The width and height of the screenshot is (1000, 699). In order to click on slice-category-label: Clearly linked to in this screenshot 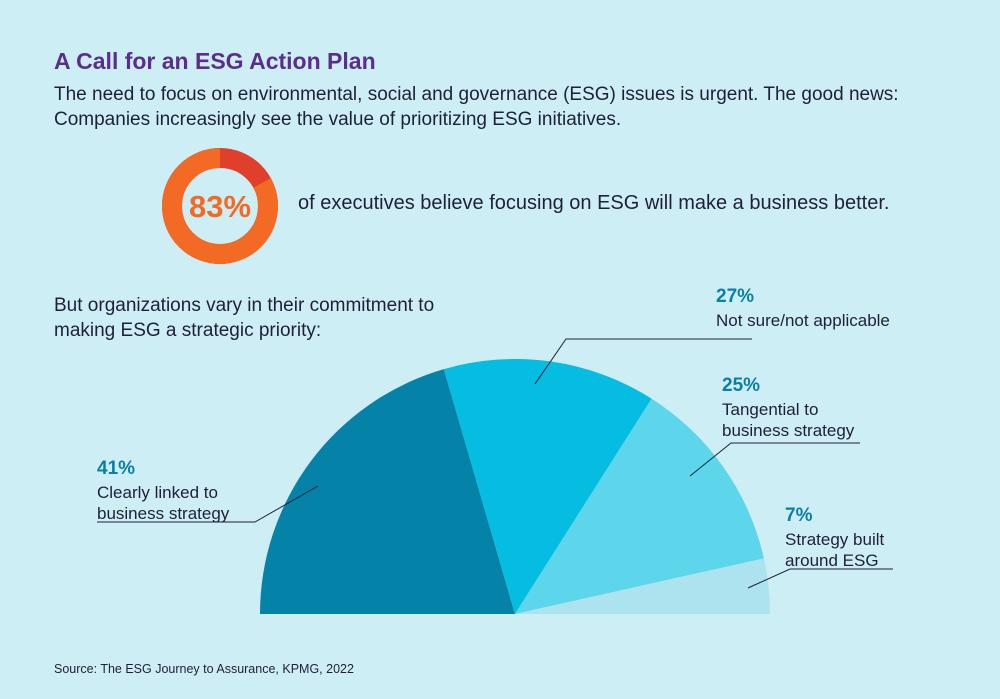, I will do `click(157, 492)`.